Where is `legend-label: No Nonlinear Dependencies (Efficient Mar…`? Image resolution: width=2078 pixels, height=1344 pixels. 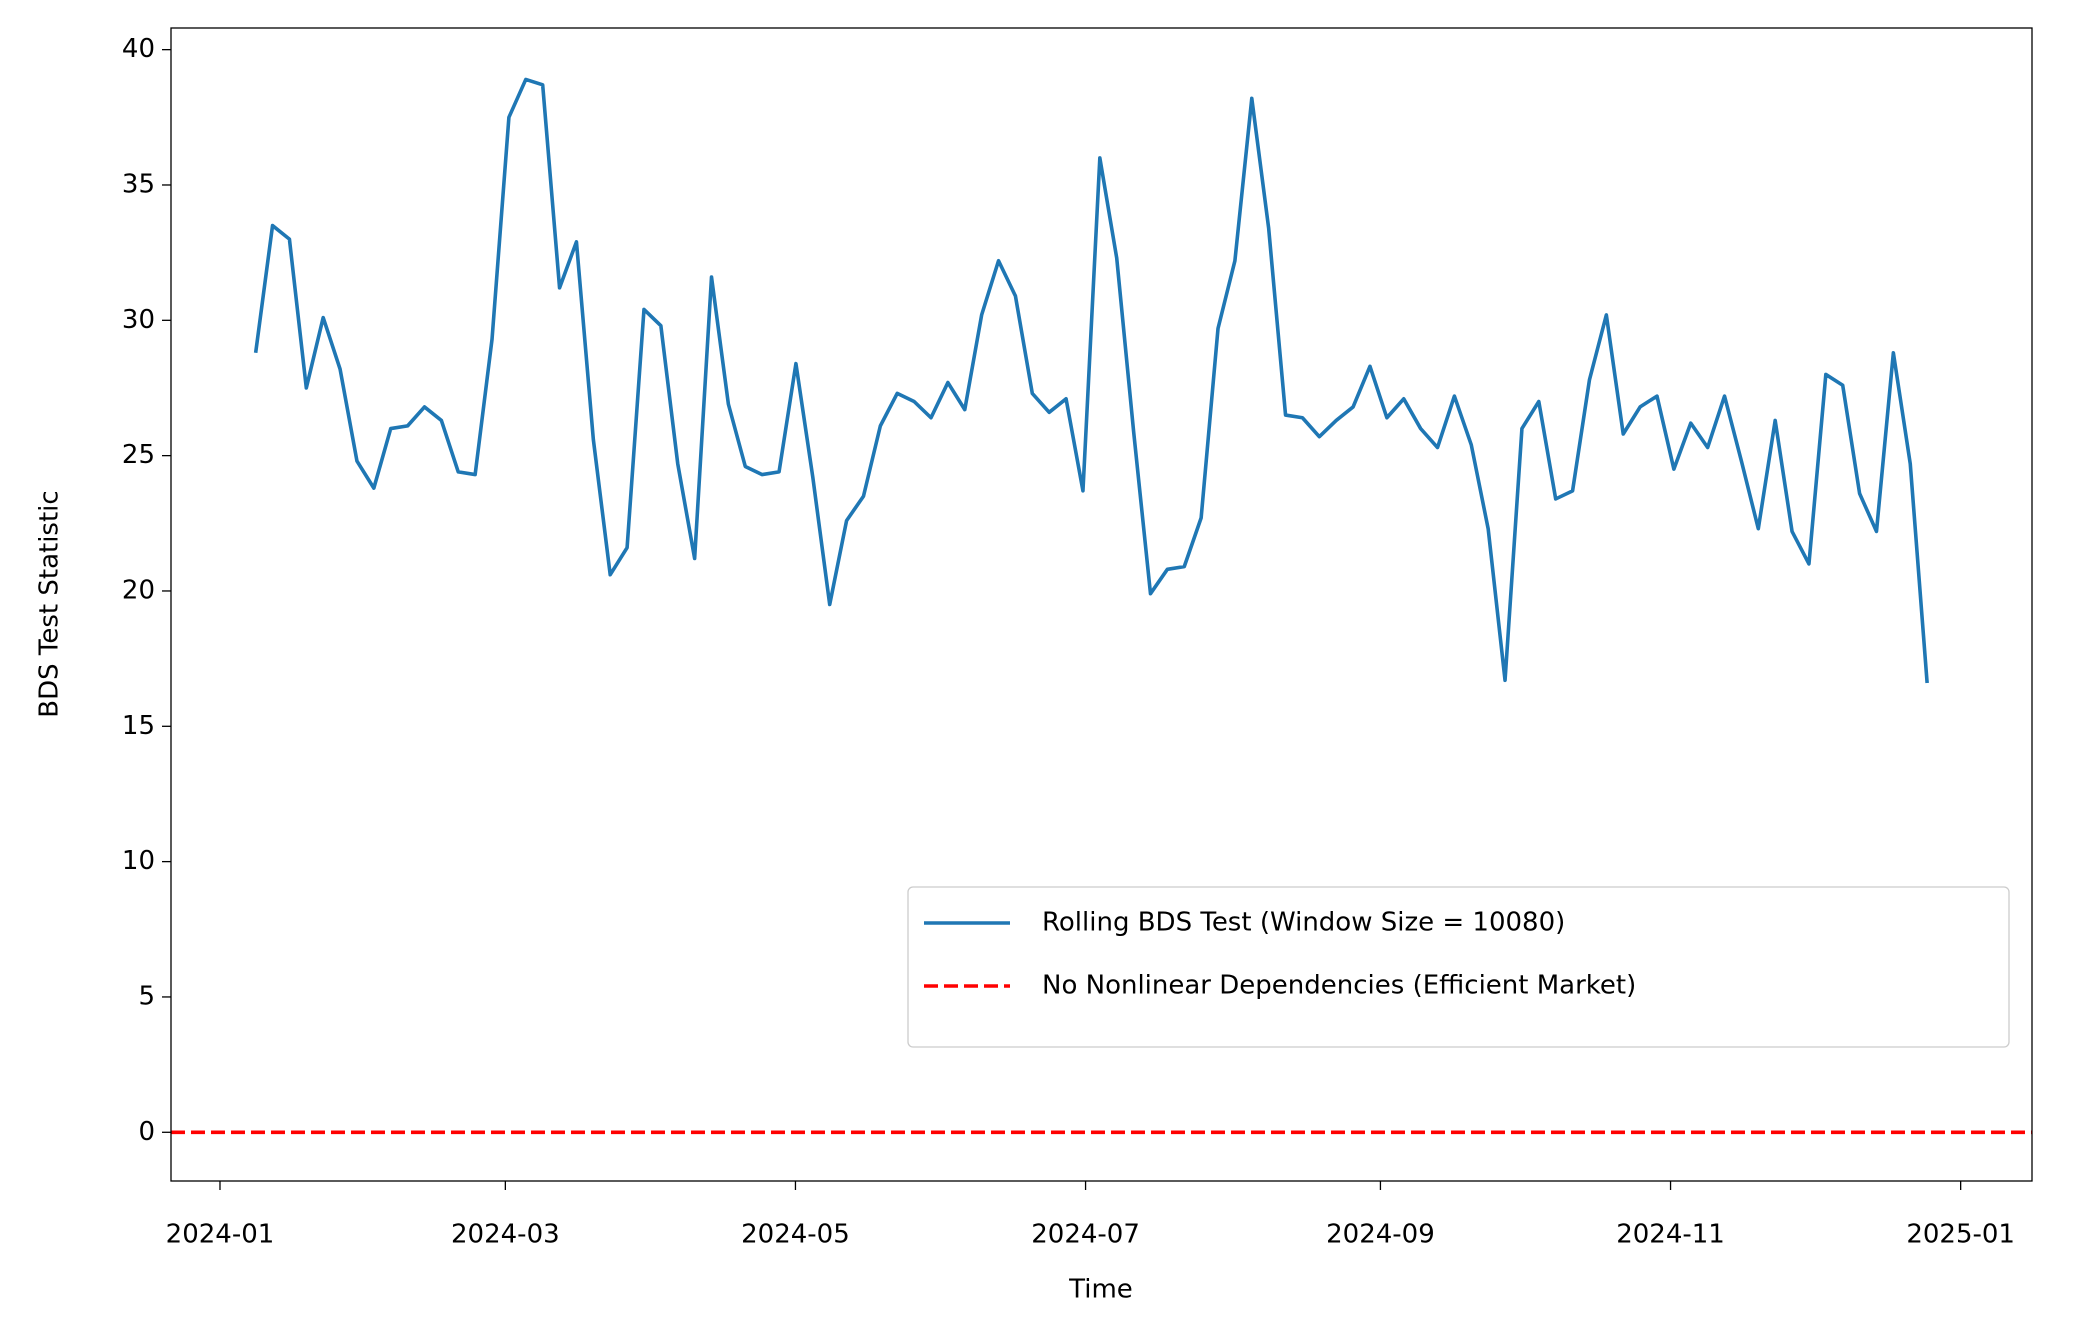
legend-label: No Nonlinear Dependencies (Efficient Mar… is located at coordinates (1339, 986).